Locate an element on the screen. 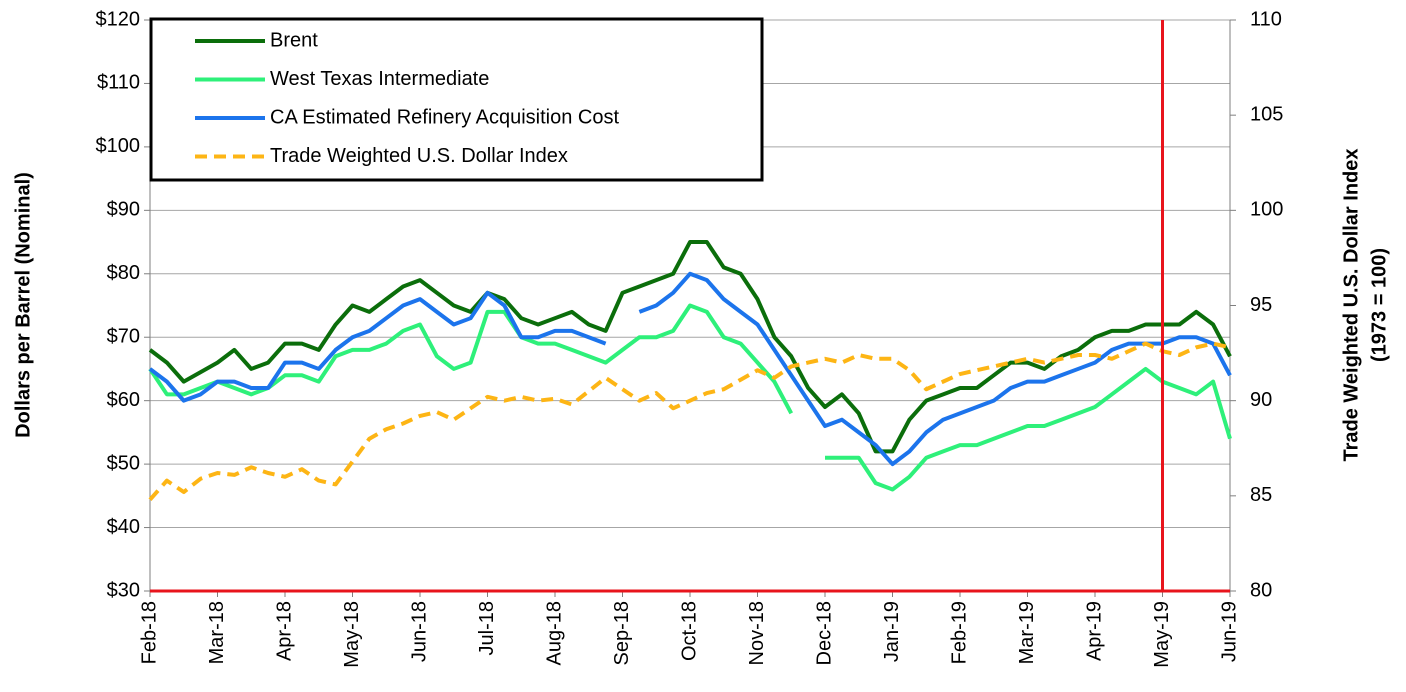 The width and height of the screenshot is (1406, 692). legend-box is located at coordinates (456, 99).